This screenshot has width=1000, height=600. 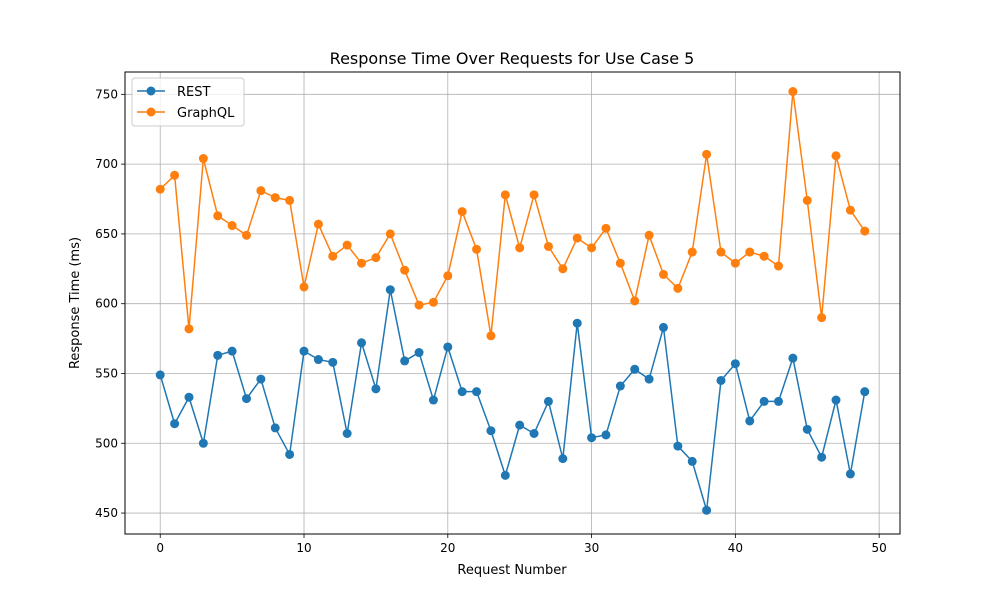 I want to click on y-tick-label: 750, so click(x=106, y=94).